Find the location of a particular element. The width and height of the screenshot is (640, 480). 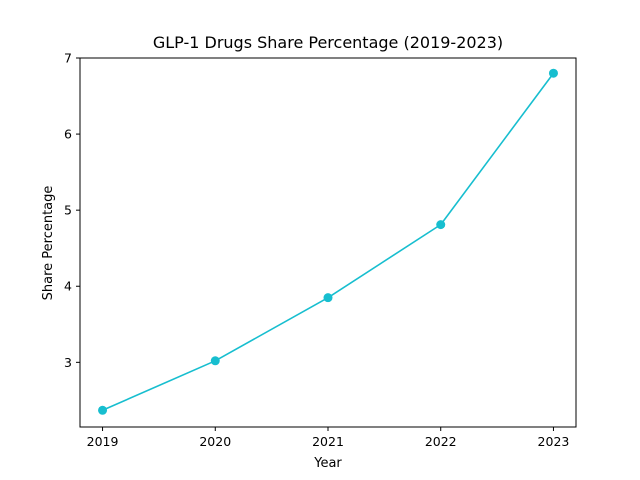

x-tick-label: 2021 is located at coordinates (328, 441).